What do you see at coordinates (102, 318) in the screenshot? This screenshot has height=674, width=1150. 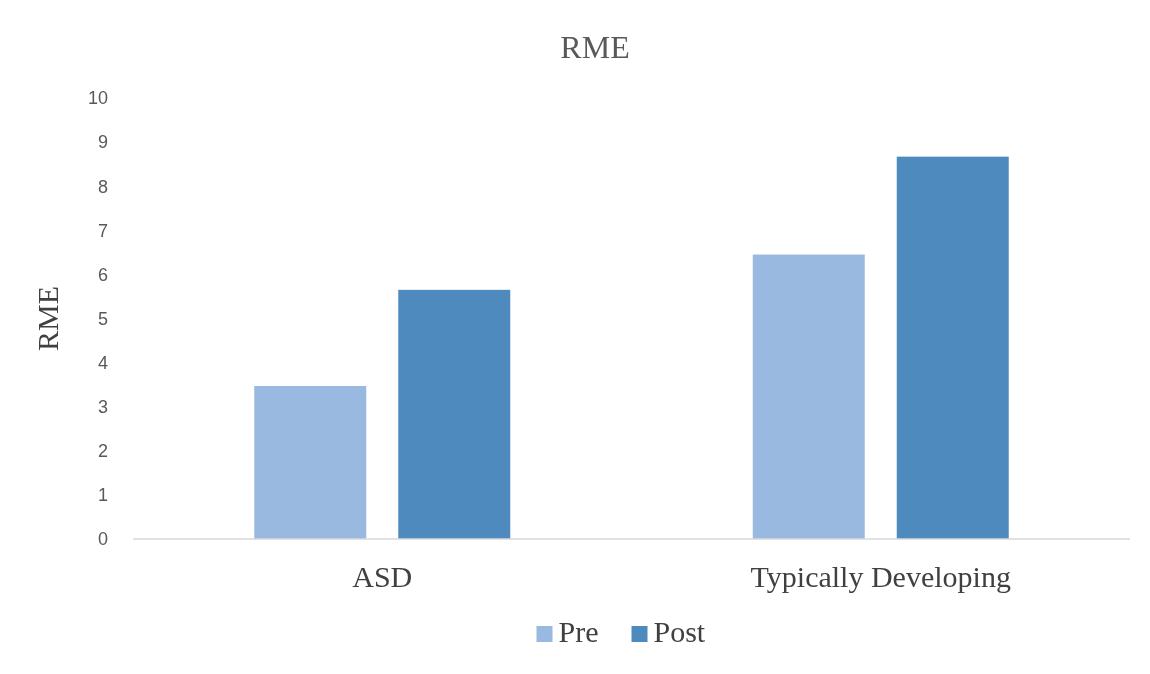 I see `y-tick-label: 5` at bounding box center [102, 318].